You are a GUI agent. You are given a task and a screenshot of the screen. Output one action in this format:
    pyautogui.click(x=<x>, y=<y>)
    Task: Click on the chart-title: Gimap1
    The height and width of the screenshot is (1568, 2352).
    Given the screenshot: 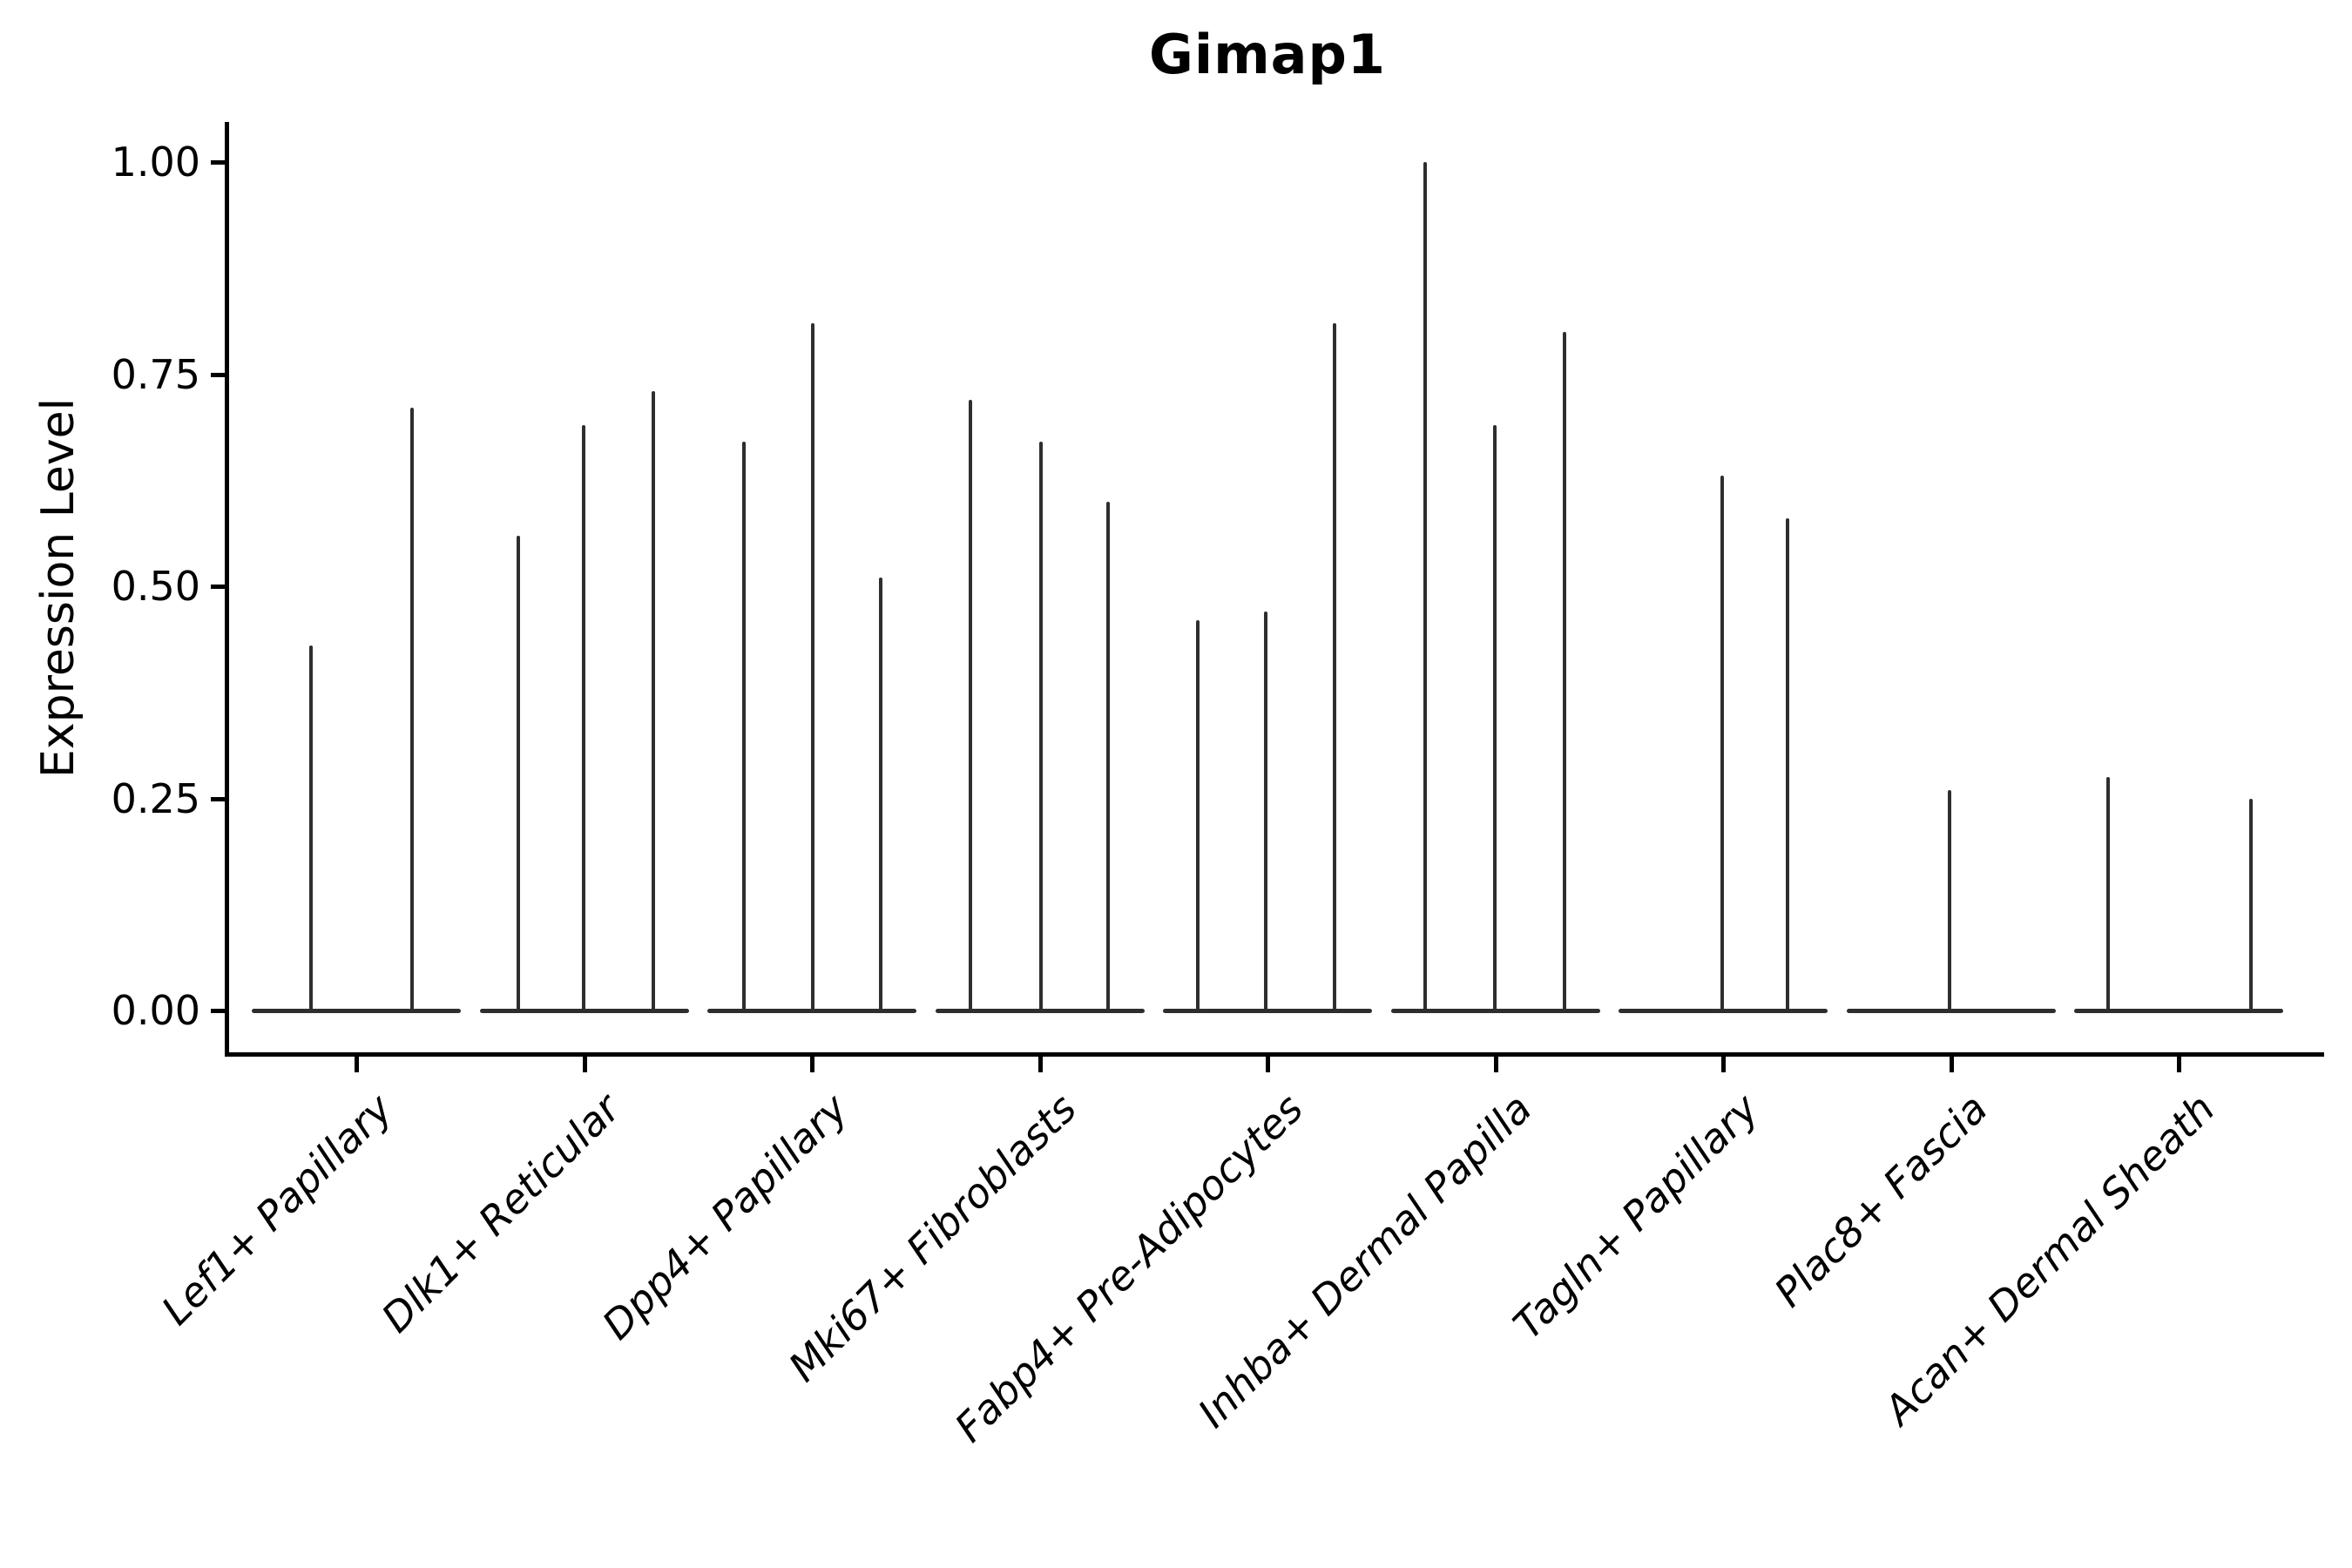 What is the action you would take?
    pyautogui.click(x=1267, y=54)
    